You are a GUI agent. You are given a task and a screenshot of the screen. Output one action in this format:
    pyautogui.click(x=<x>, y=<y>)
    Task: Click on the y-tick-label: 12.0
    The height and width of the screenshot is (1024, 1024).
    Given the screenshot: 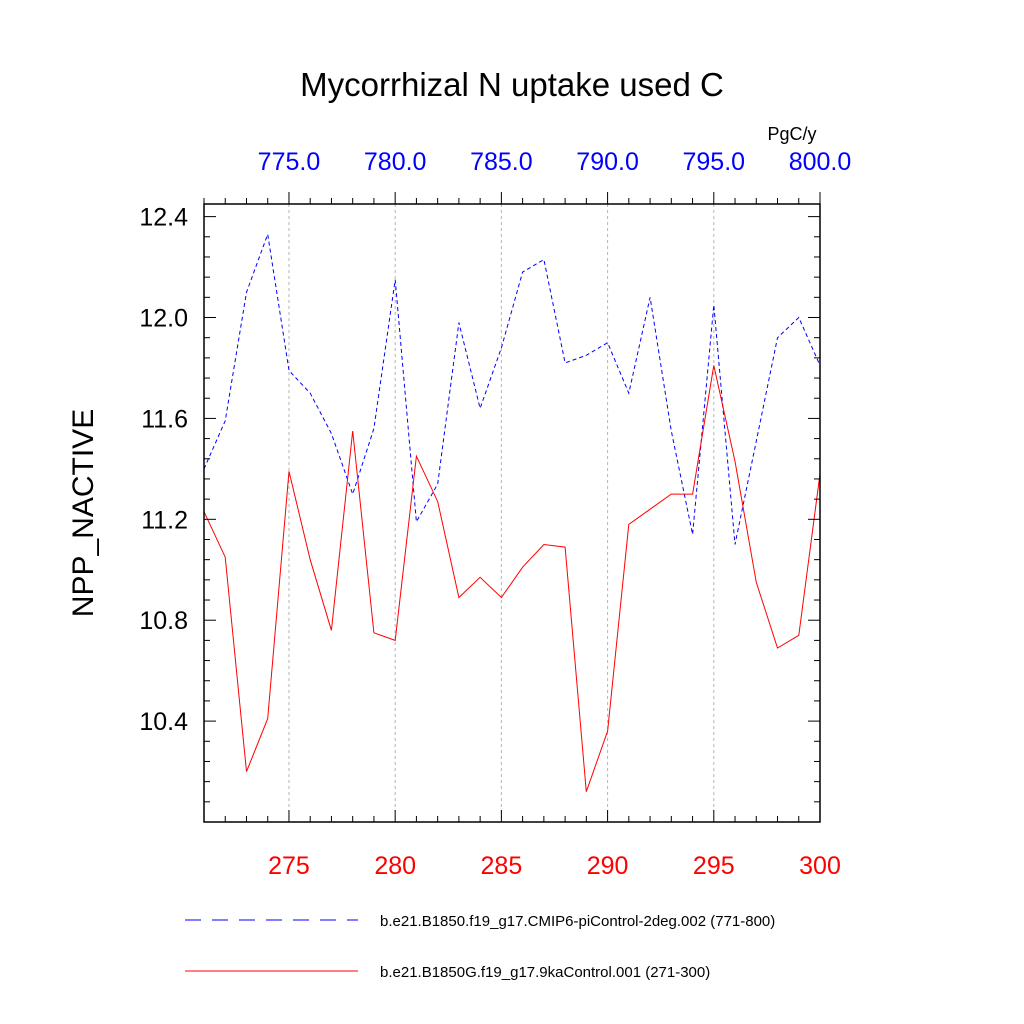 What is the action you would take?
    pyautogui.click(x=163, y=319)
    